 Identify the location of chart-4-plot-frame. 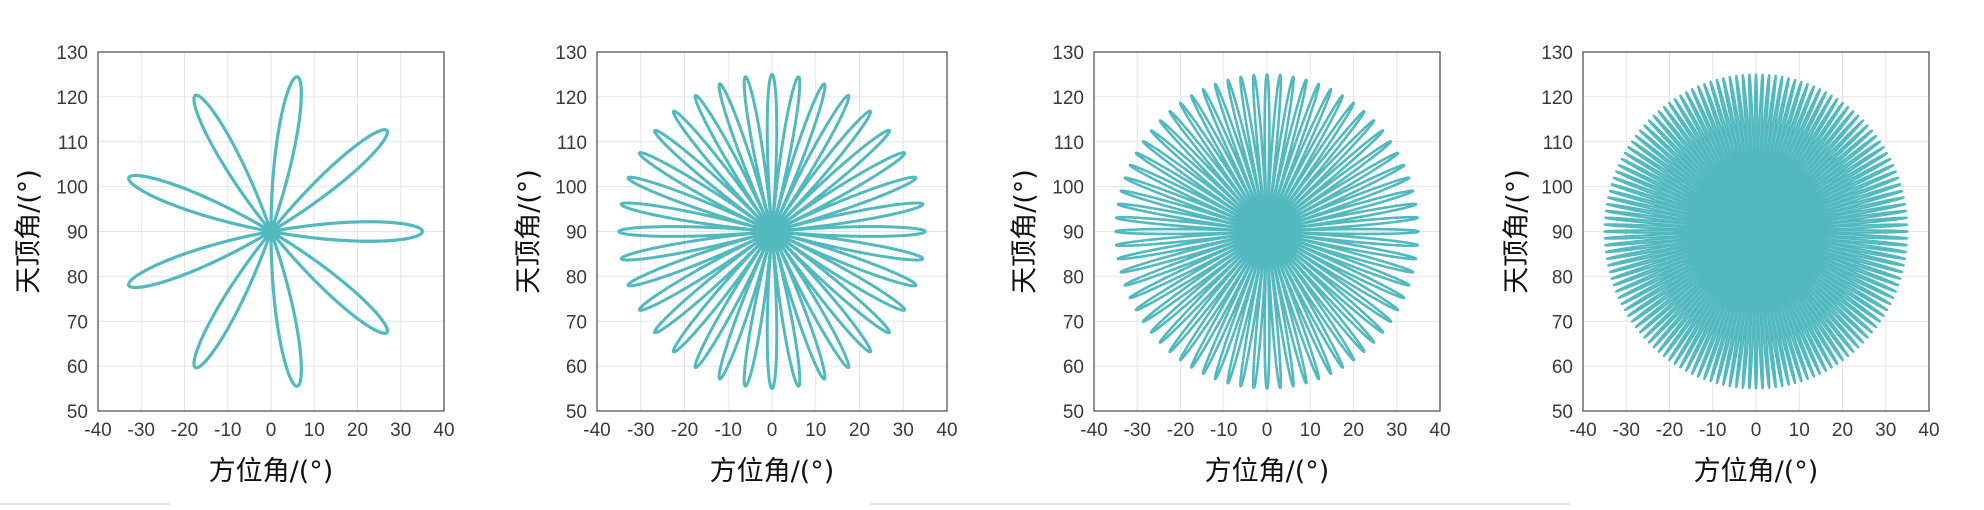
(1756, 231).